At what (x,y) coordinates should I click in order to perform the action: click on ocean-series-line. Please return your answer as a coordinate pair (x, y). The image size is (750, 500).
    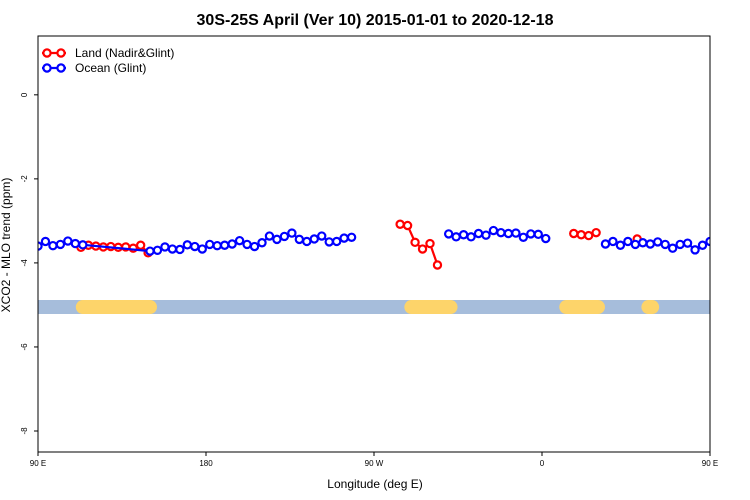
    Looking at the image, I should click on (734, 247).